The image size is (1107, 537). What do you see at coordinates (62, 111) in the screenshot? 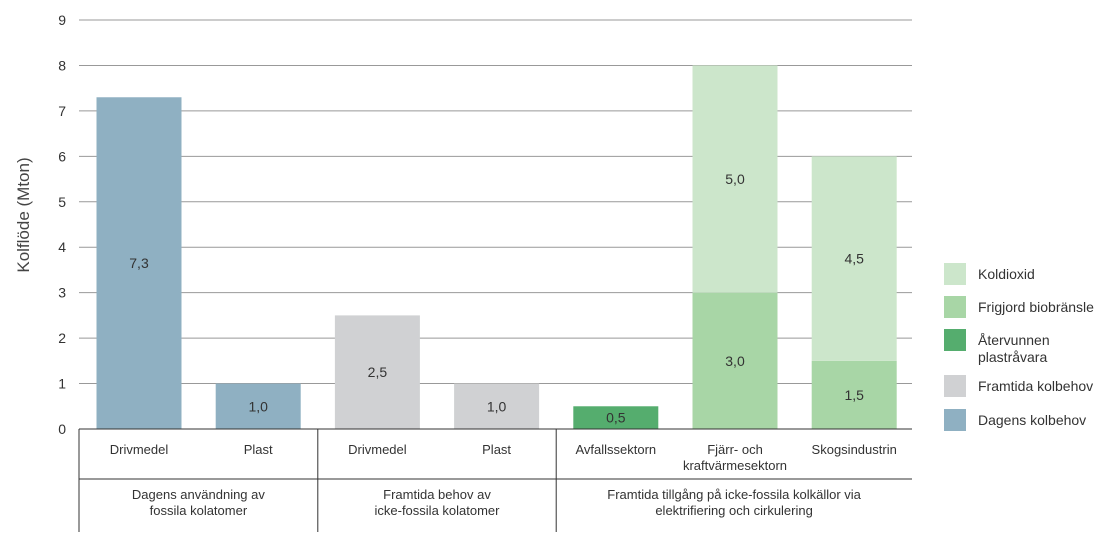
I see `y-tick-label: 7` at bounding box center [62, 111].